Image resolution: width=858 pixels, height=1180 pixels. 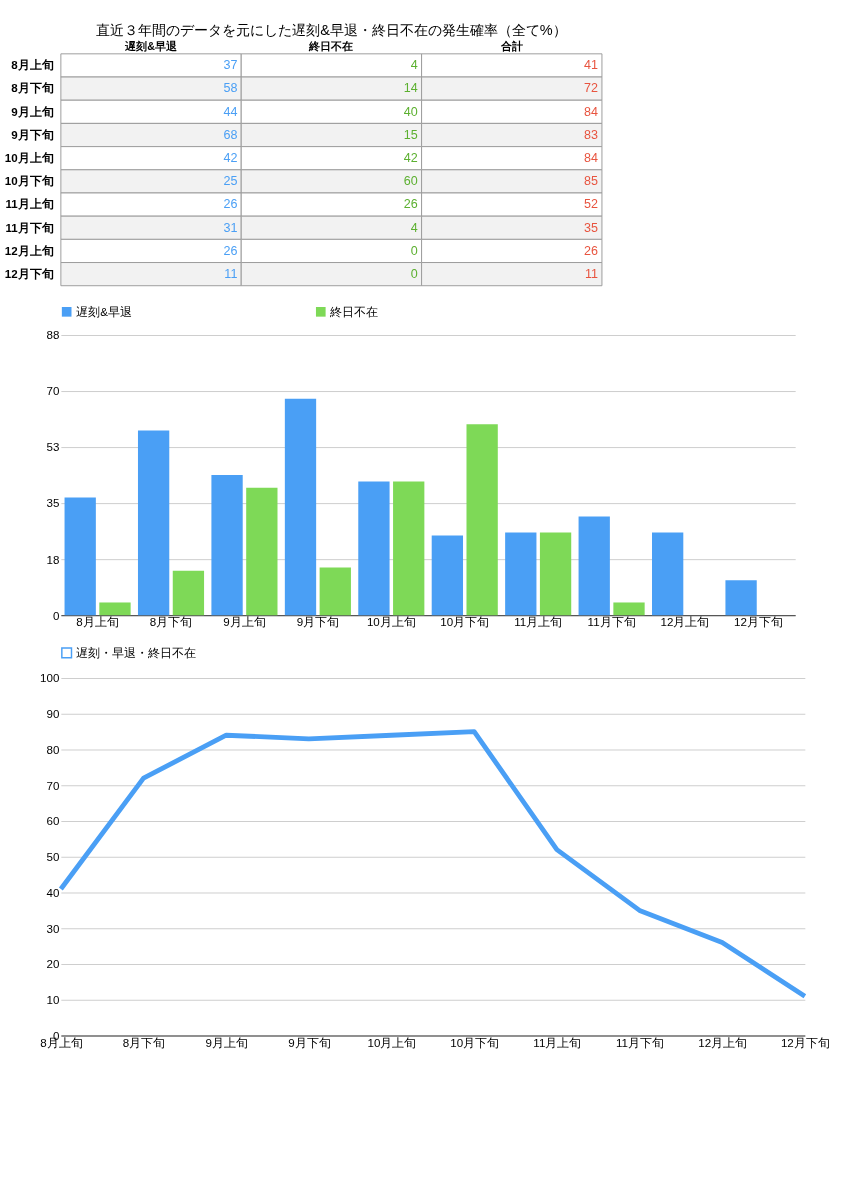 What do you see at coordinates (53, 928) in the screenshot?
I see `y-tick-label: 30` at bounding box center [53, 928].